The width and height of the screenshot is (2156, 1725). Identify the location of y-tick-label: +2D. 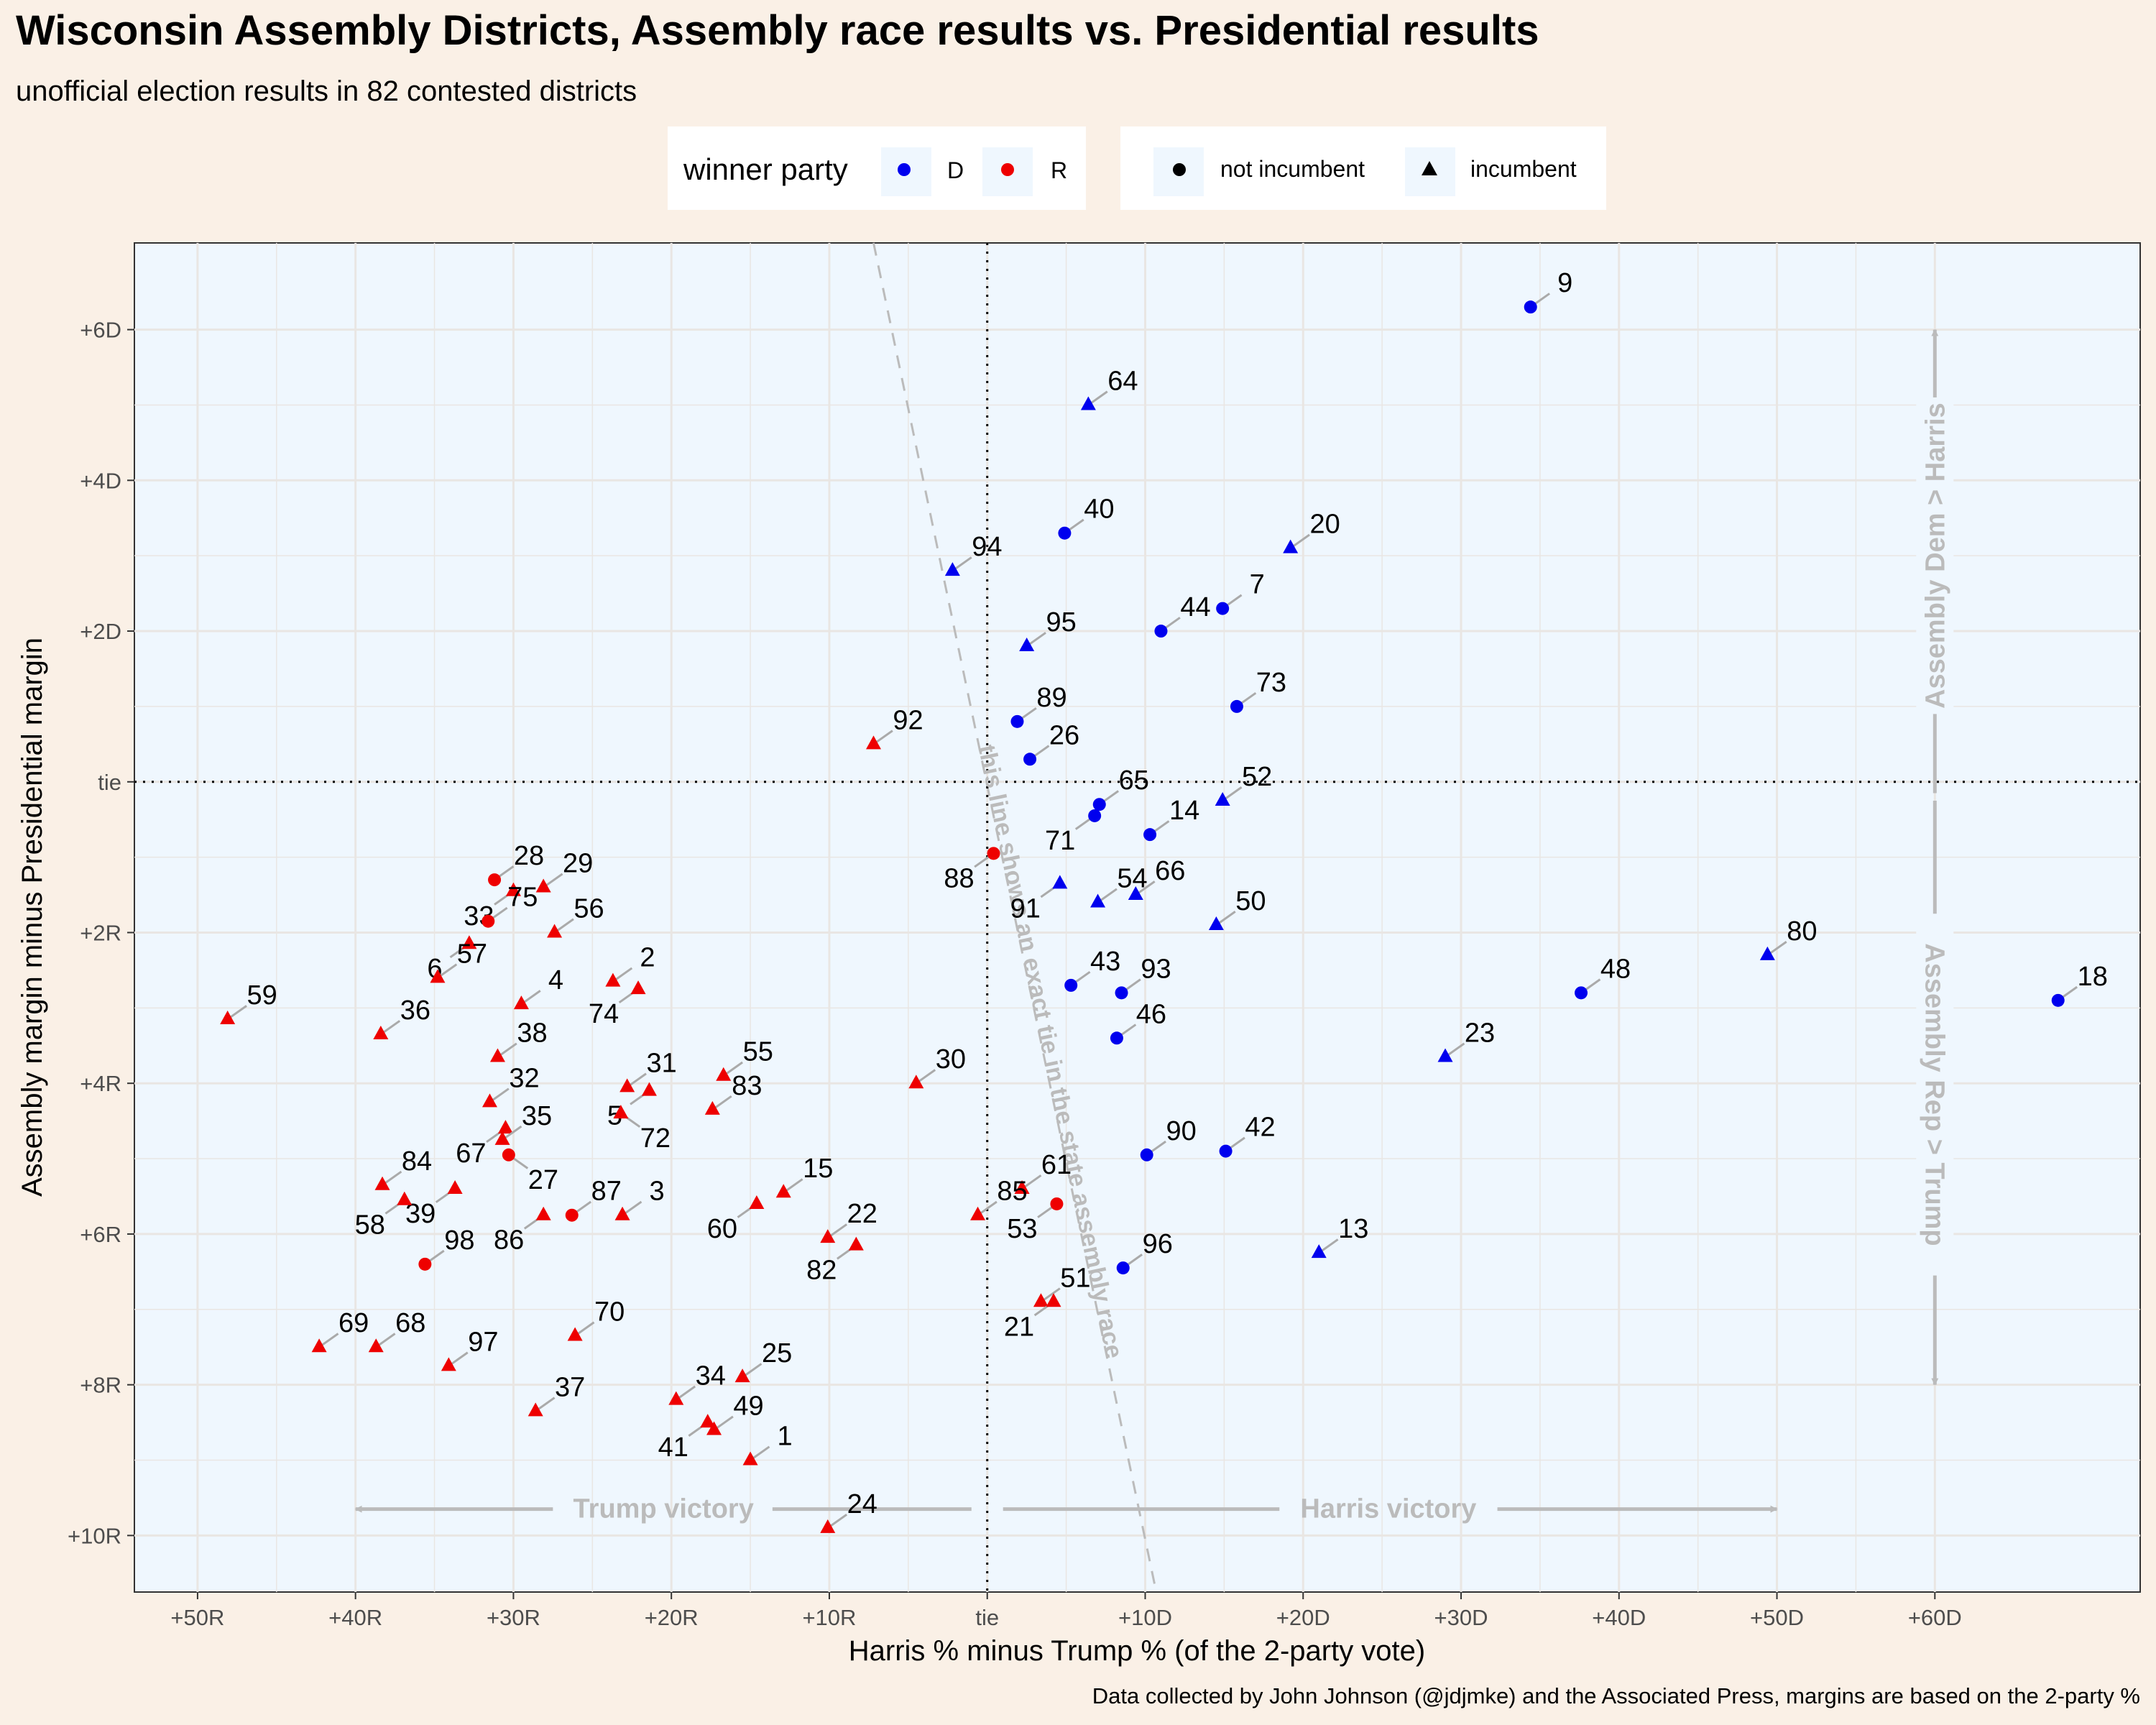
(101, 631).